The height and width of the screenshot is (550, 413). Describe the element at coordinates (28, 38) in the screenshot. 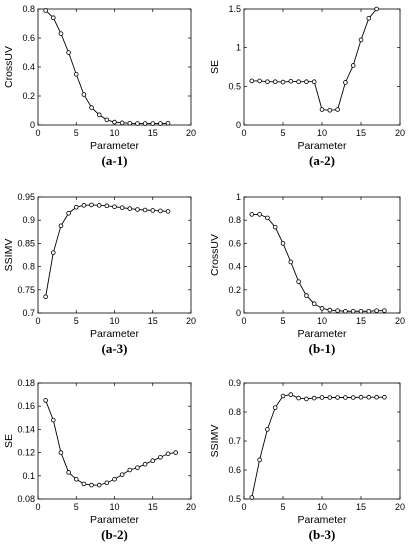

I see `y-tick-label: 0.6` at that location.